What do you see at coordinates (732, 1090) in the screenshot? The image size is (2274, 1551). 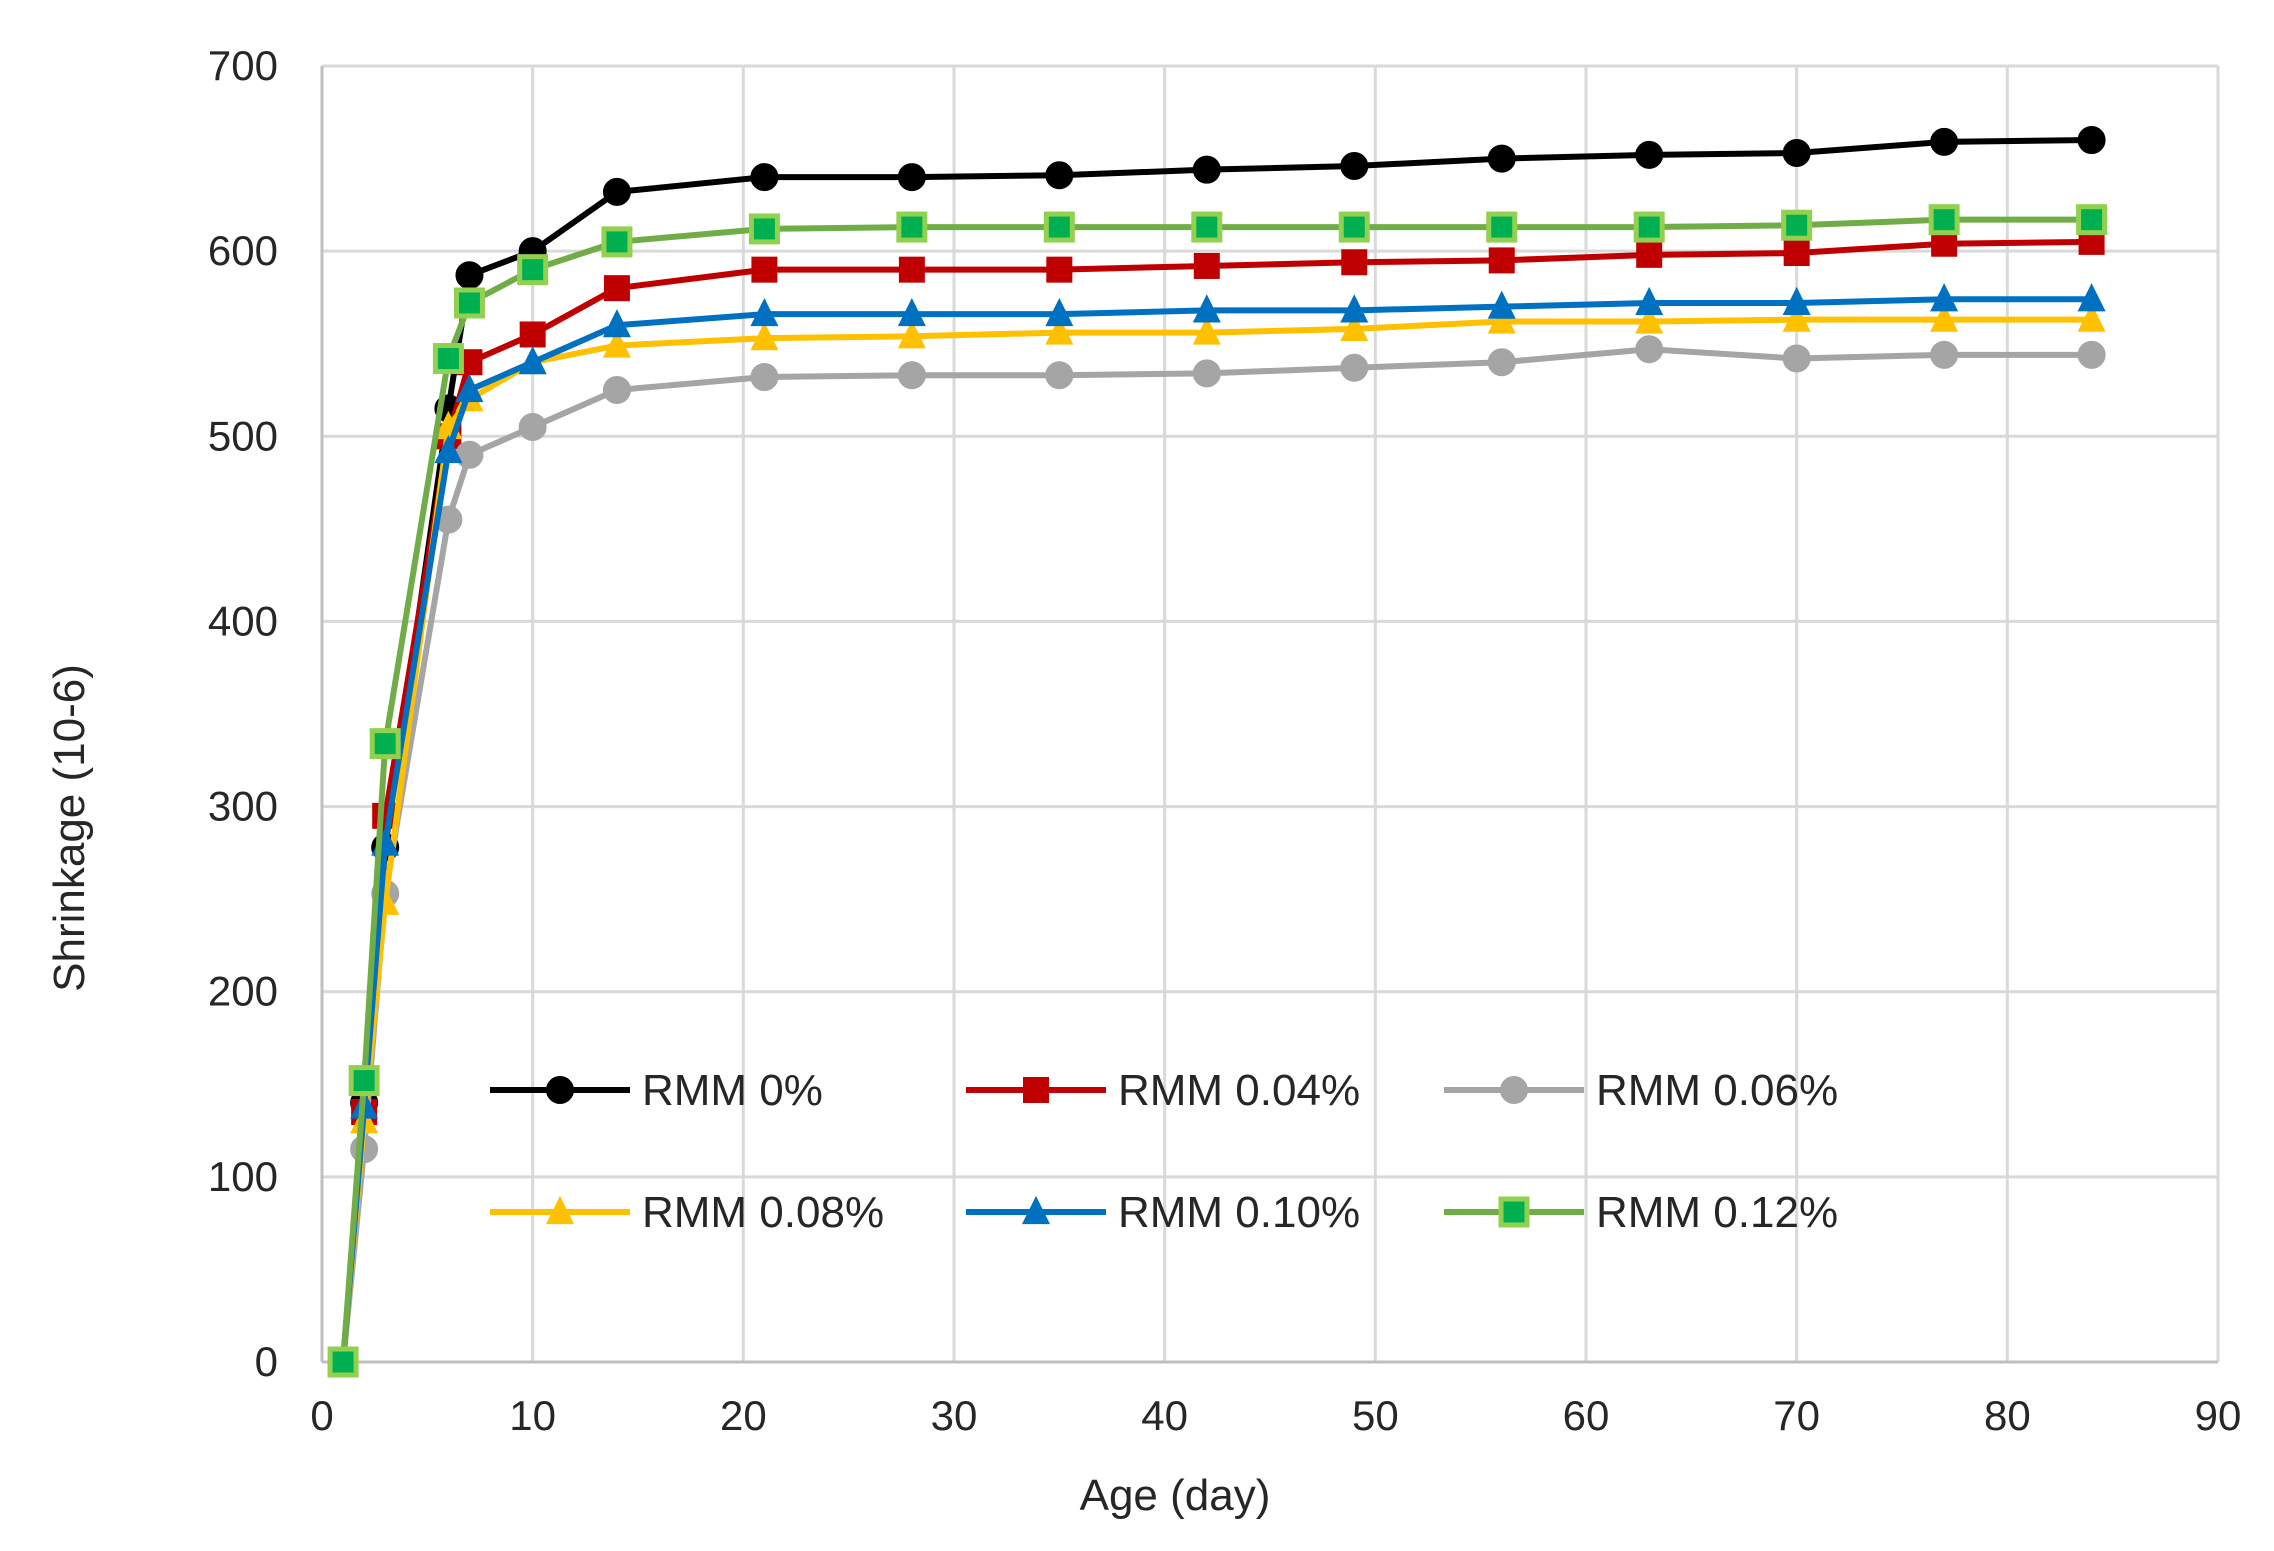 I see `legend-label: RMM 0%` at bounding box center [732, 1090].